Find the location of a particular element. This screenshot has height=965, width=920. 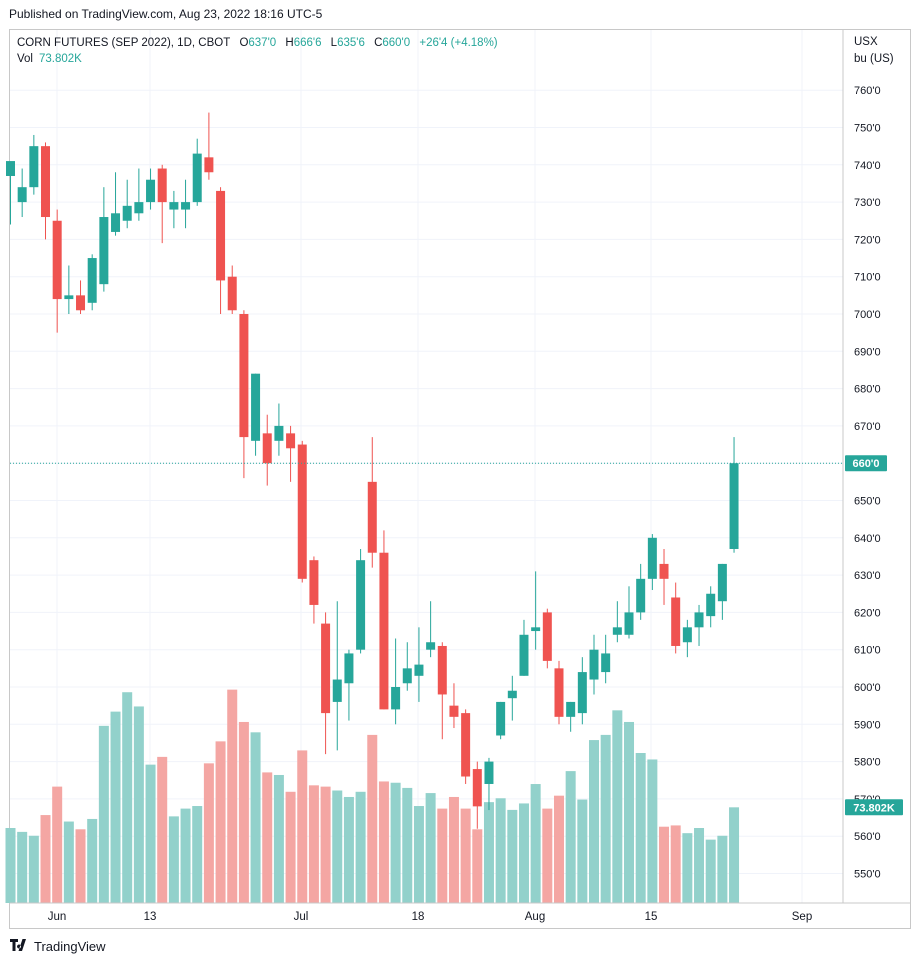

last-volume-label: 73.802K is located at coordinates (874, 808).